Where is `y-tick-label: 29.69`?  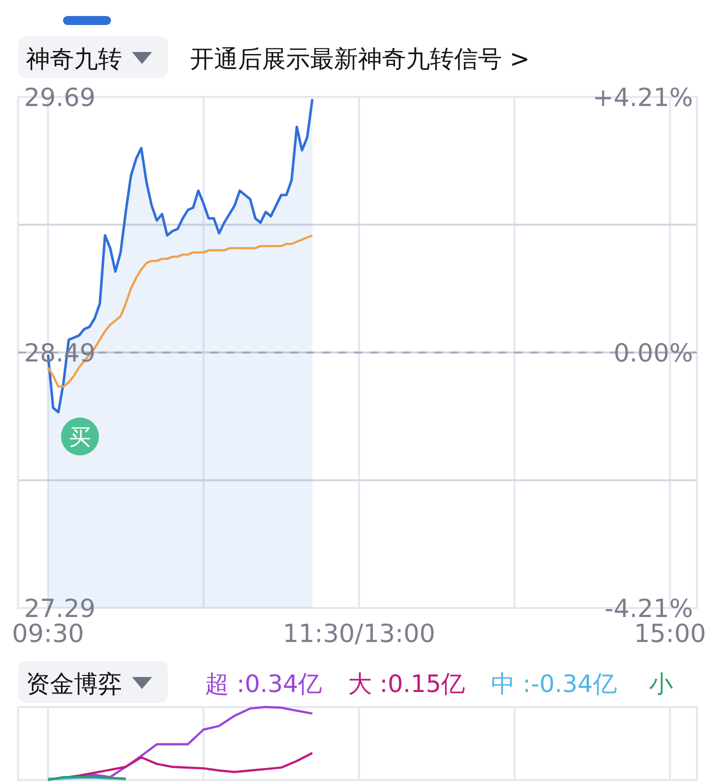 y-tick-label: 29.69 is located at coordinates (60, 97).